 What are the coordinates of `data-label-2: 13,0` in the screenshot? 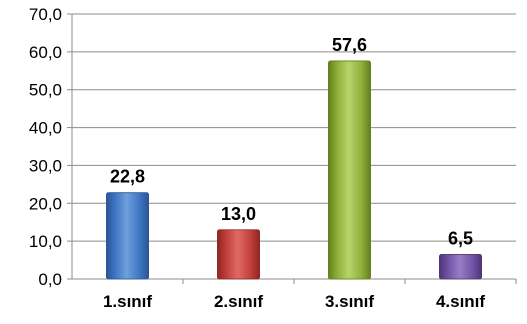 It's located at (238, 214).